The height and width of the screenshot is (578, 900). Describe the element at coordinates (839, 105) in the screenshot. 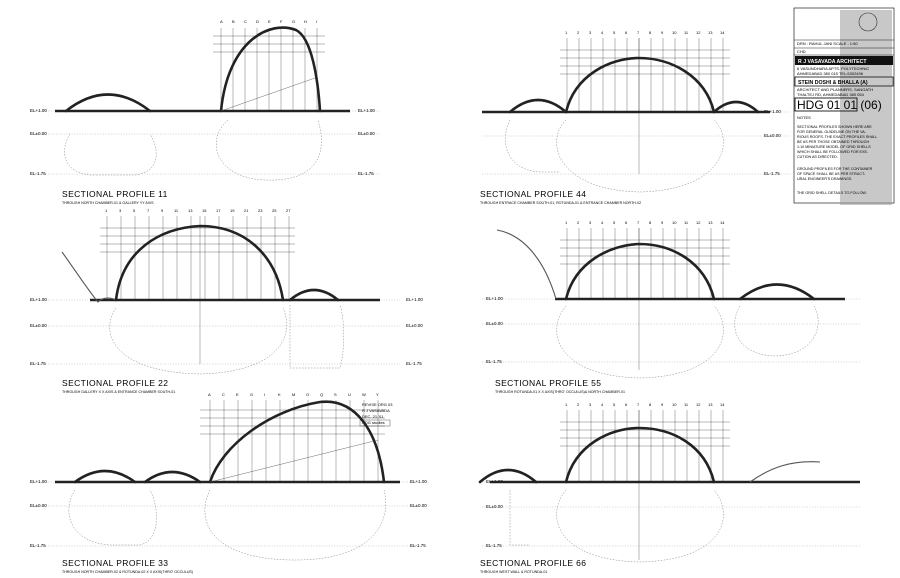

I see `drawing-number: HDG 01 01 (06)` at that location.